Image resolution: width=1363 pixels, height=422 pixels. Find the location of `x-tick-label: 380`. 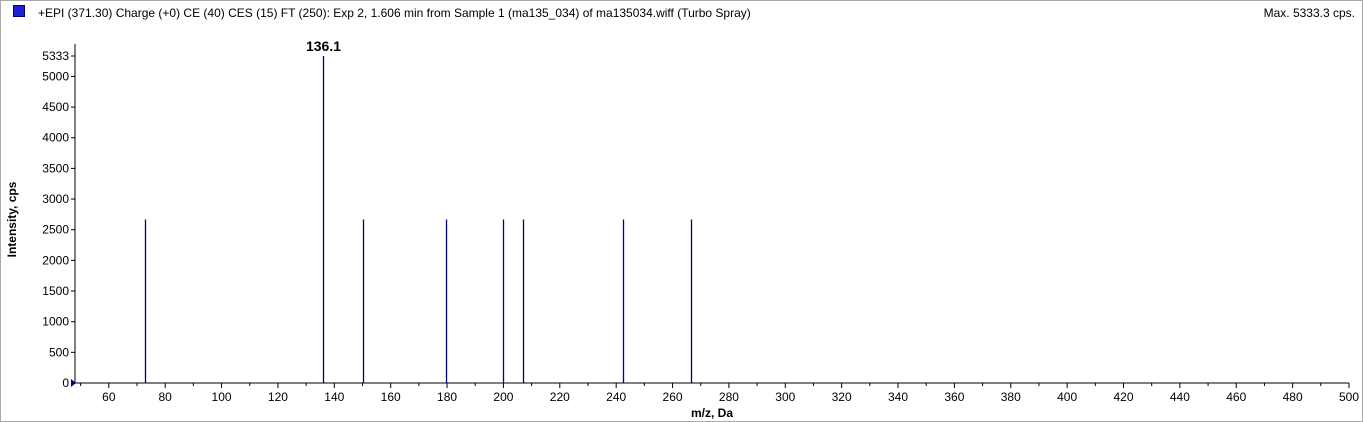

x-tick-label: 380 is located at coordinates (1011, 397).